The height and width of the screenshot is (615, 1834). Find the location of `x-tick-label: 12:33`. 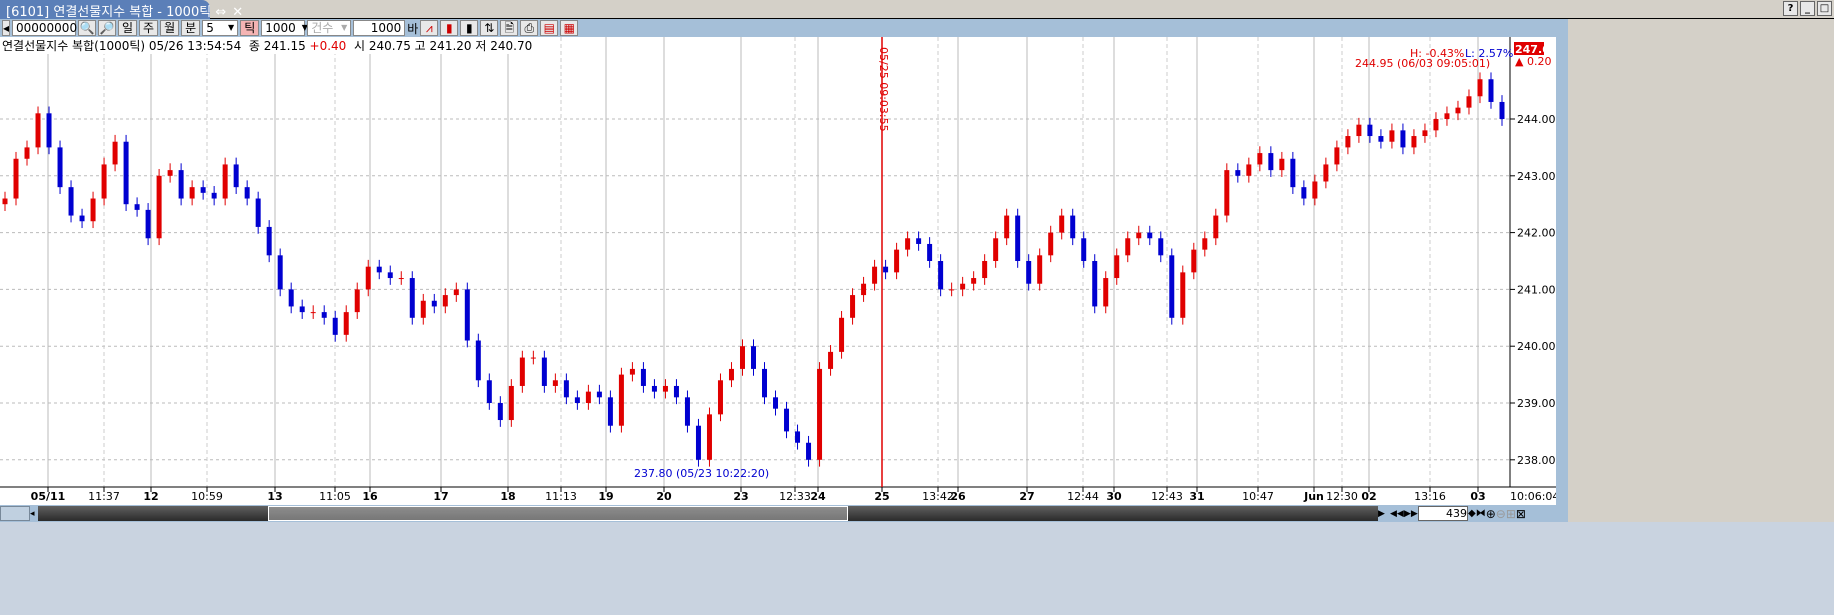

x-tick-label: 12:33 is located at coordinates (795, 496).